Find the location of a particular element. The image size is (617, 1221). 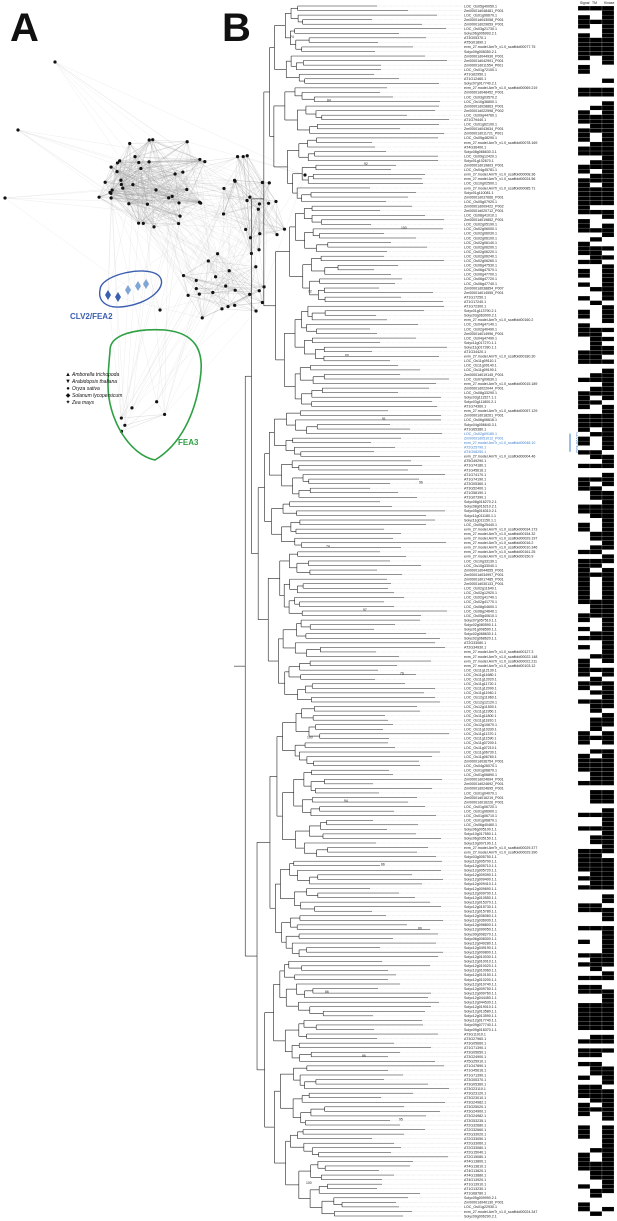

leaf-label: Zm00001d043058_P001 is located at coordinates (484, 20).